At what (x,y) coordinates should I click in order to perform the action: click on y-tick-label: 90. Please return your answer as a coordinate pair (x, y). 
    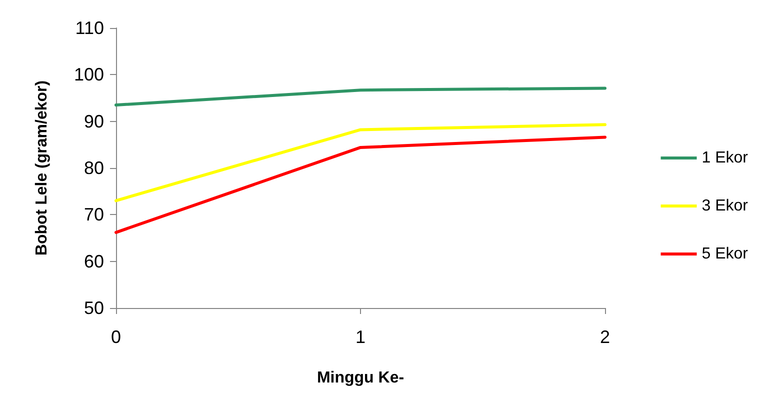
    Looking at the image, I should click on (94, 121).